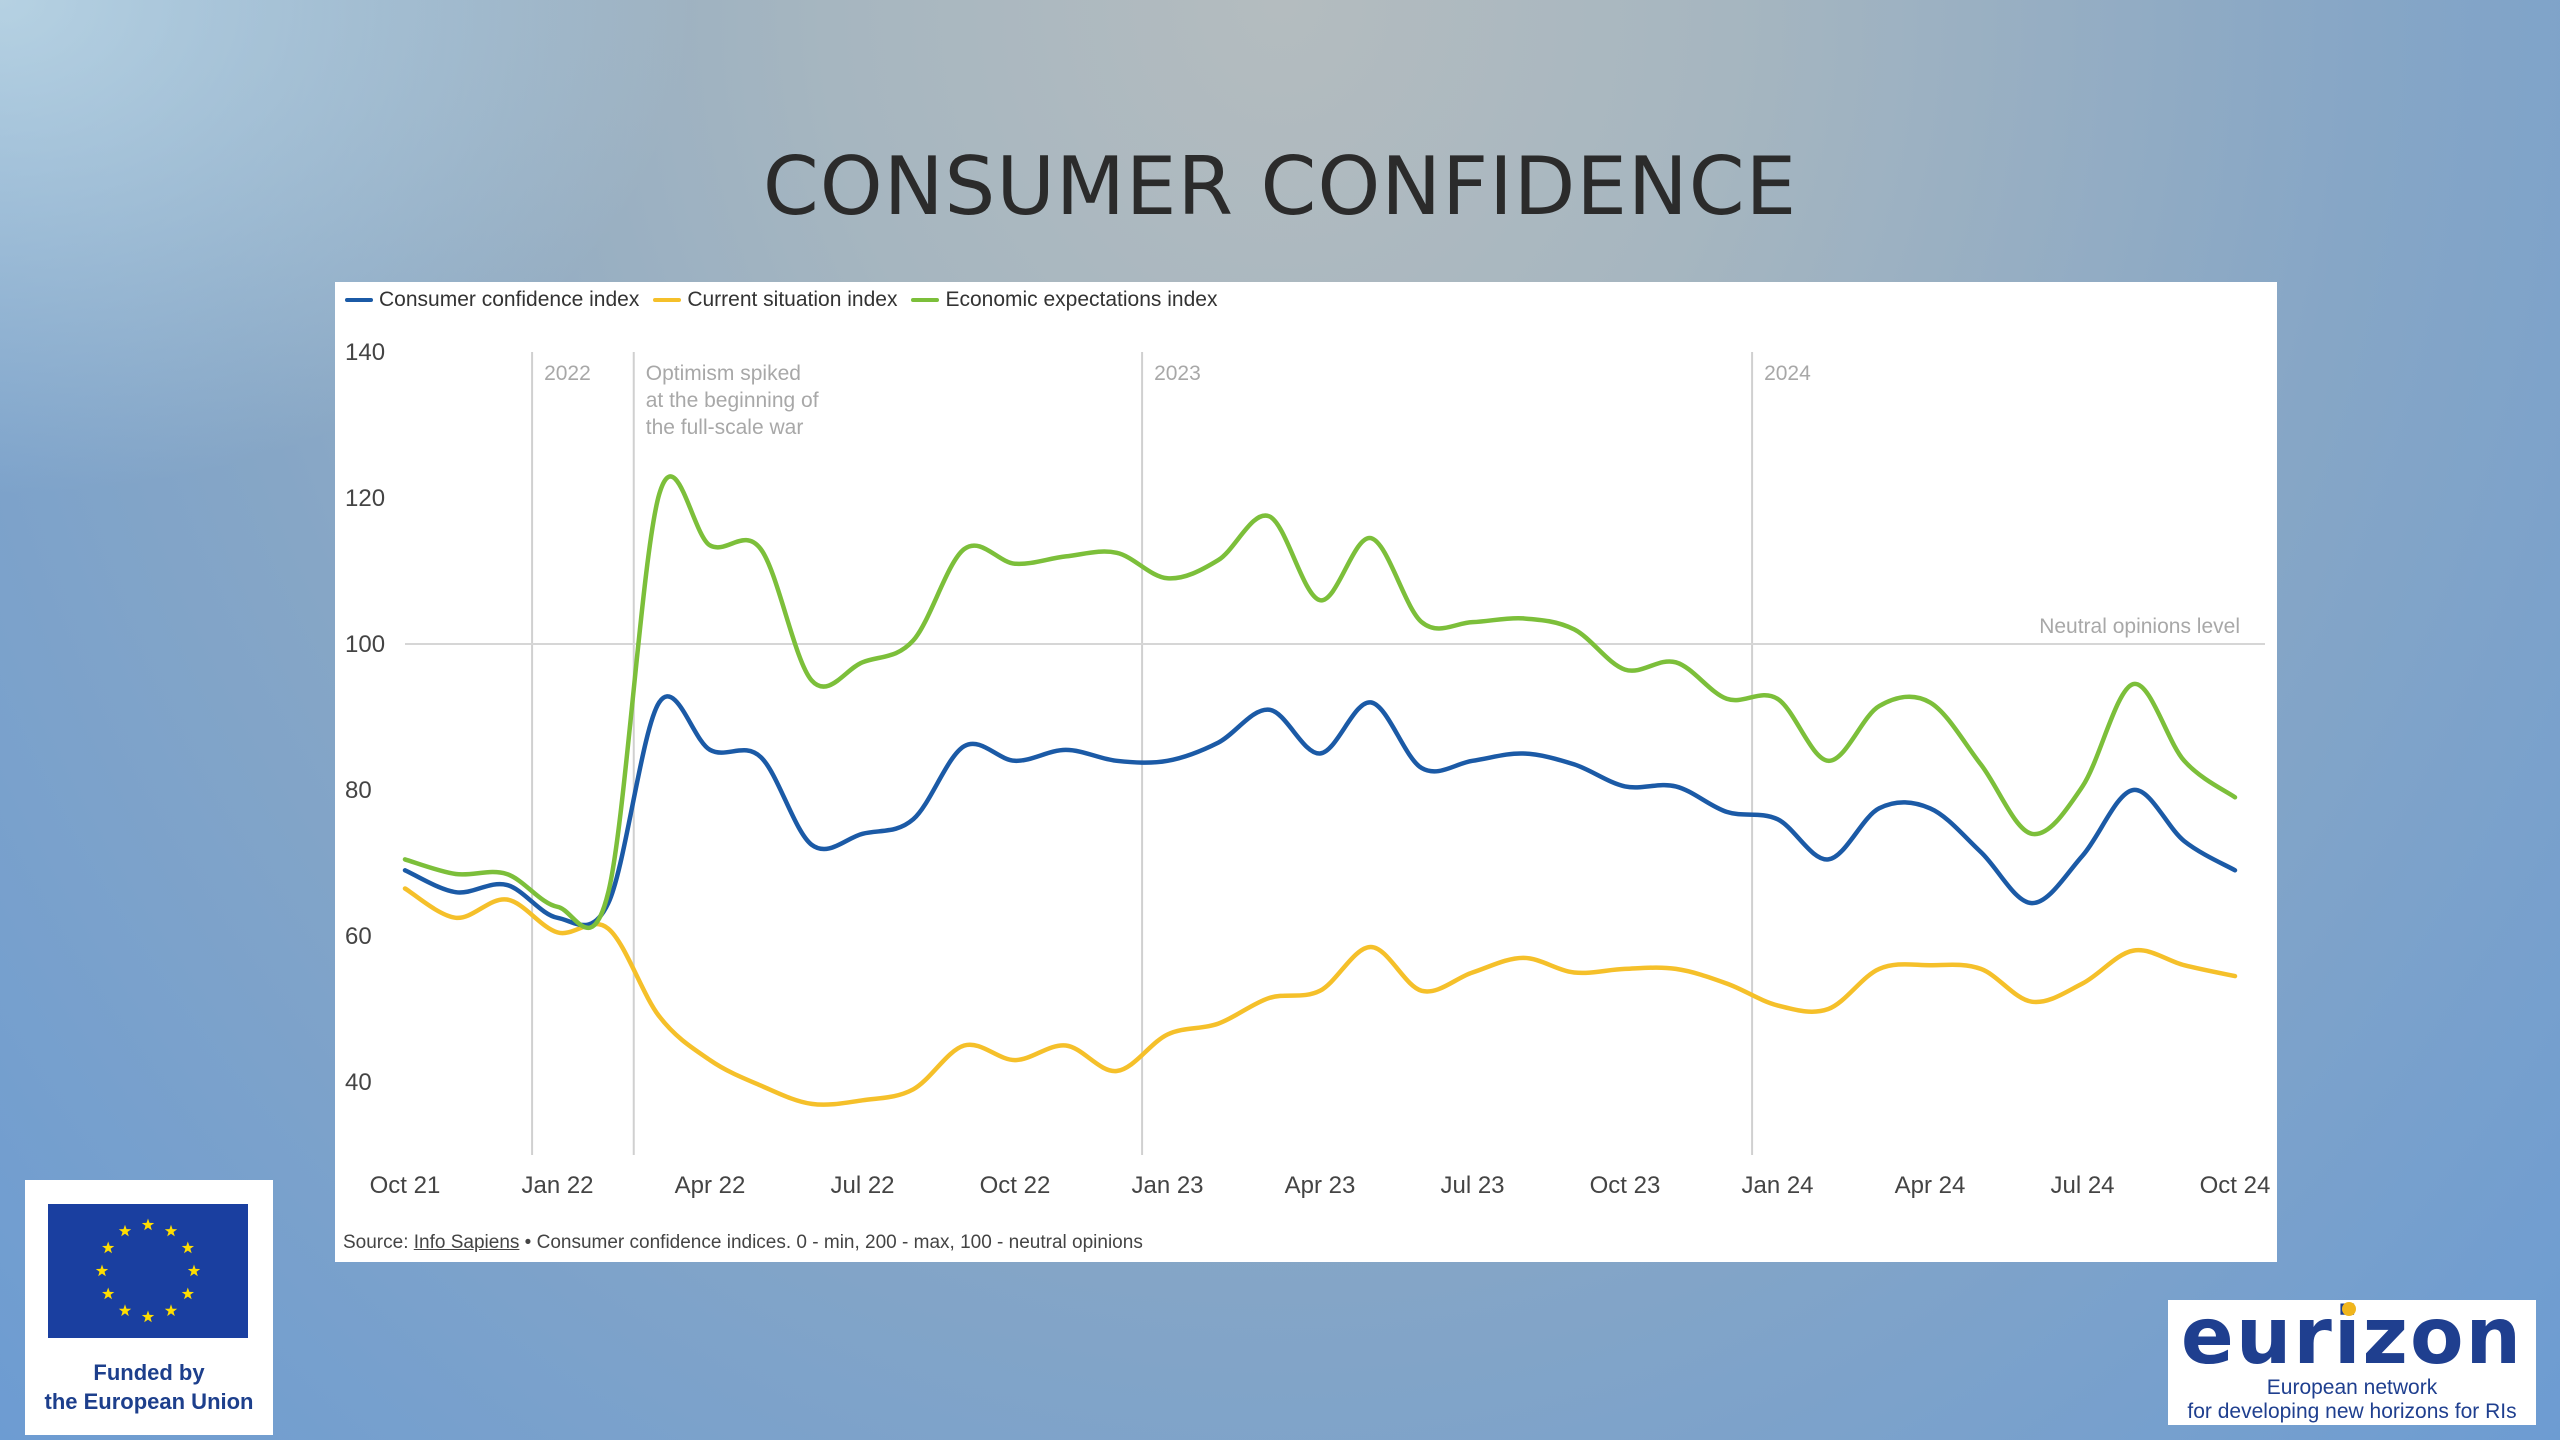 This screenshot has height=1440, width=2560. What do you see at coordinates (509, 299) in the screenshot?
I see `legend-label: Consumer confidence index` at bounding box center [509, 299].